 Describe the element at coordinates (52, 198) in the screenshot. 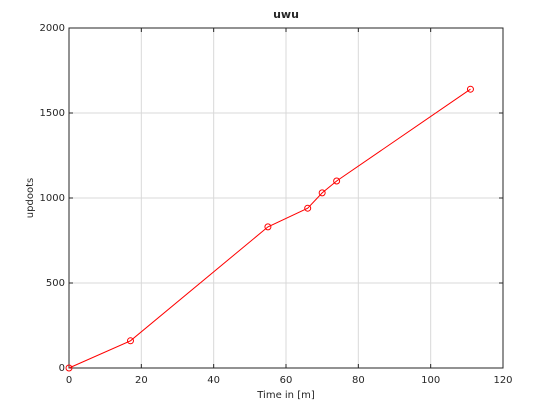

I see `y-tick-label: 1000` at that location.